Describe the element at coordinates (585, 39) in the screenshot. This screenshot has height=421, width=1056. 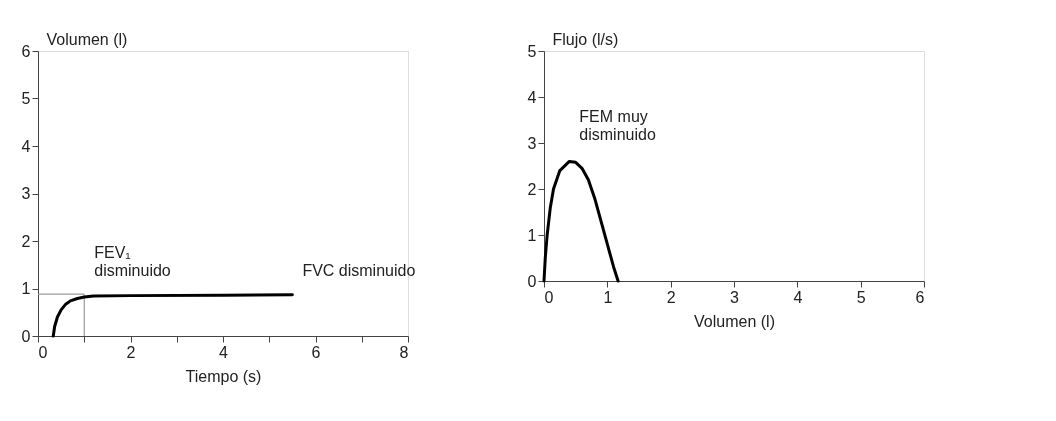
I see `y-axis-title: Flujo (l/s)` at that location.